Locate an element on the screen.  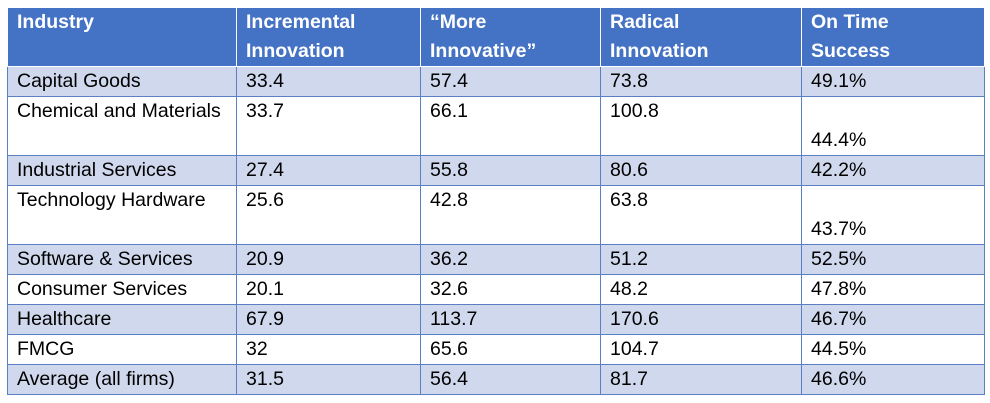
on-time-cell: 47.8% is located at coordinates (893, 289).